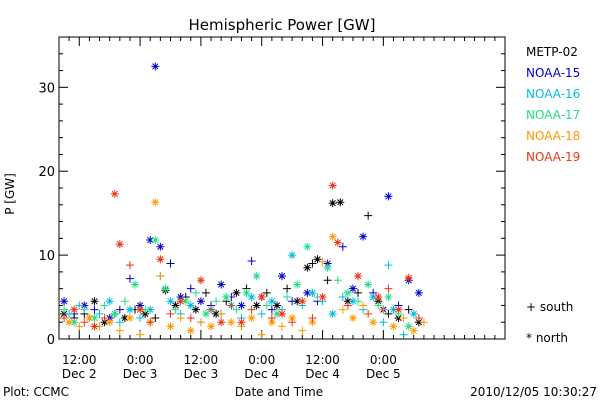  I want to click on x-tick-label-date: Dec 5, so click(383, 374).